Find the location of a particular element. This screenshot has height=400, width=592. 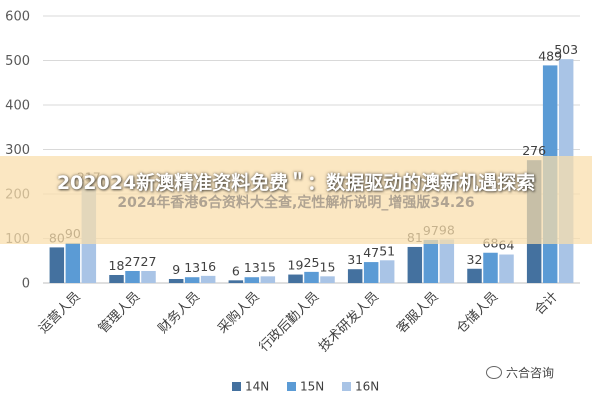

y-tick-label: 300 is located at coordinates (17, 150).